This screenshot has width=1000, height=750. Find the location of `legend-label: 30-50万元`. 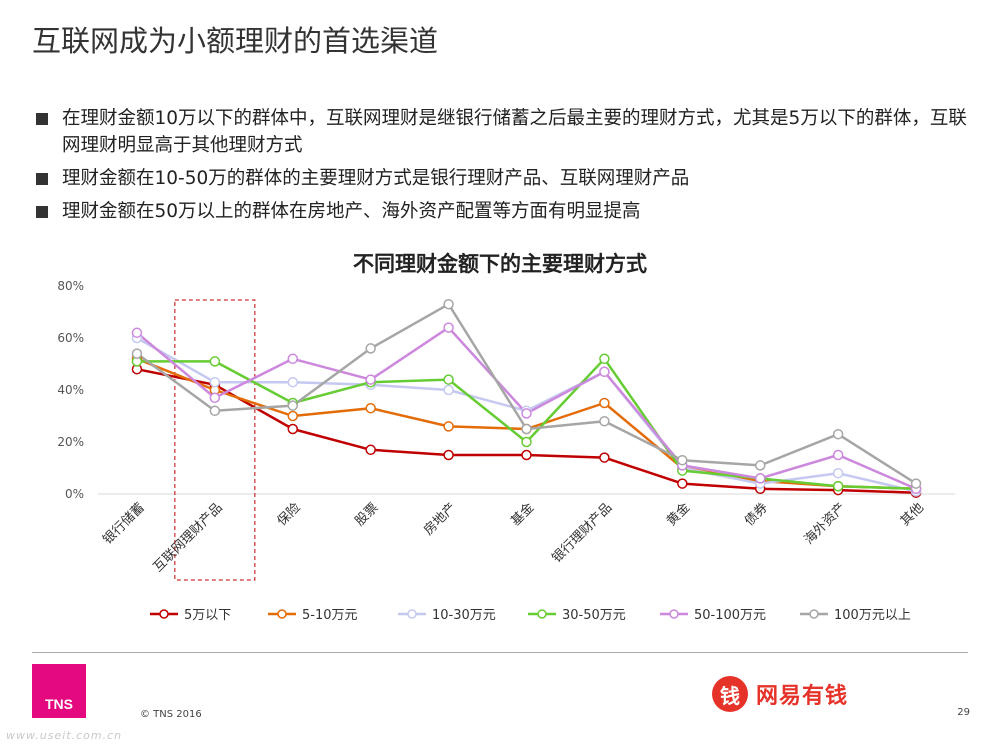

legend-label: 30-50万元 is located at coordinates (594, 615).